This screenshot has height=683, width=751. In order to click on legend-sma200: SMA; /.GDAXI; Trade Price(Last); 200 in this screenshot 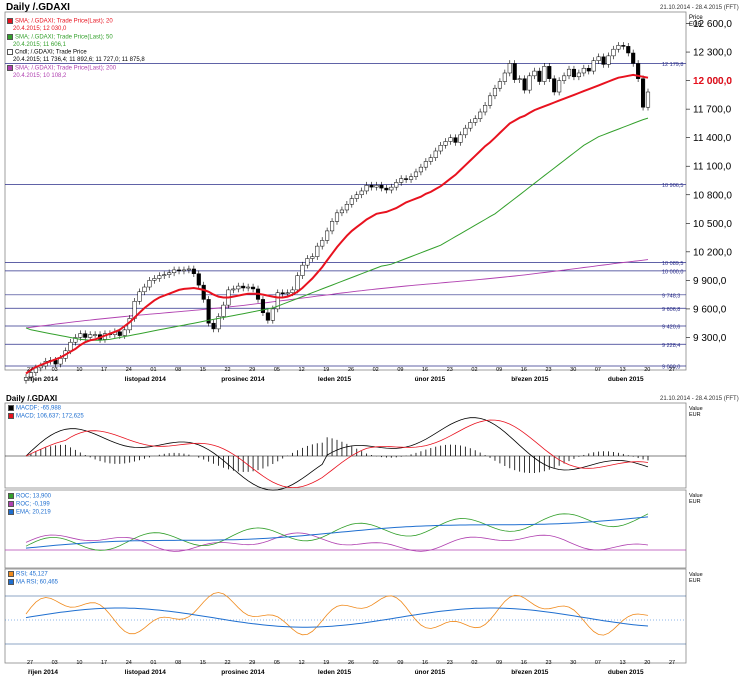, I will do `click(76, 68)`.